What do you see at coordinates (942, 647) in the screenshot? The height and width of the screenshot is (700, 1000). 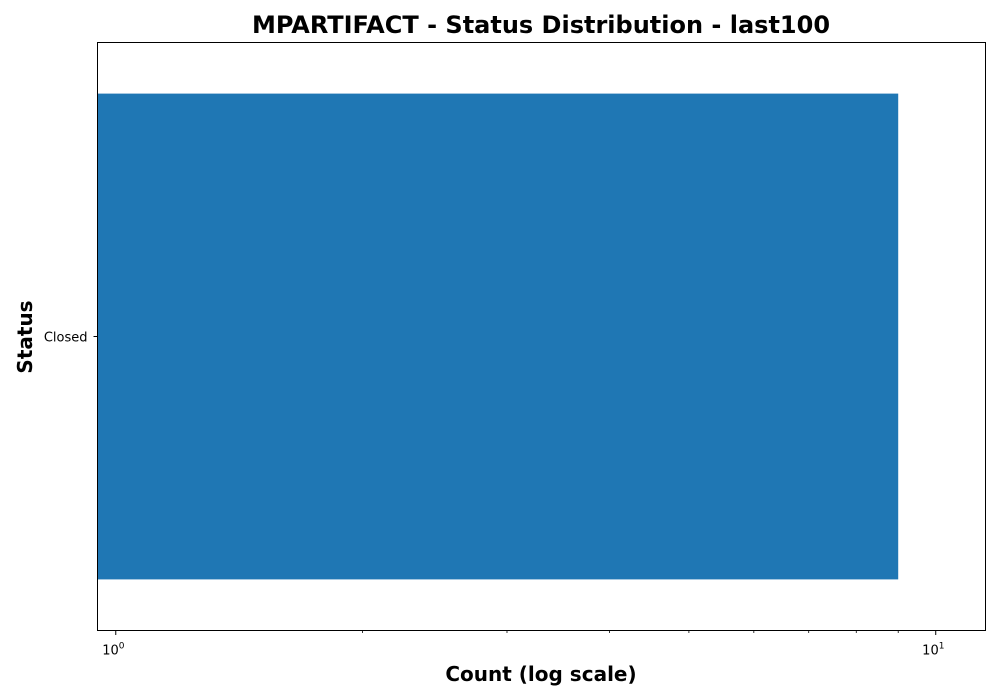 I see `x-tick-exponent: 1` at bounding box center [942, 647].